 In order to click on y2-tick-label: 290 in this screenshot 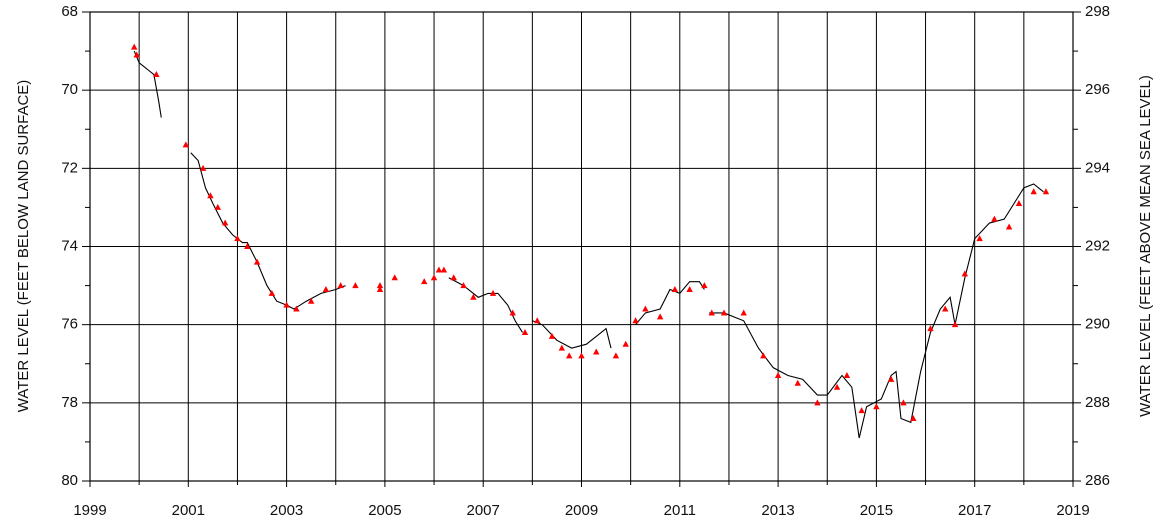, I will do `click(1097, 324)`.